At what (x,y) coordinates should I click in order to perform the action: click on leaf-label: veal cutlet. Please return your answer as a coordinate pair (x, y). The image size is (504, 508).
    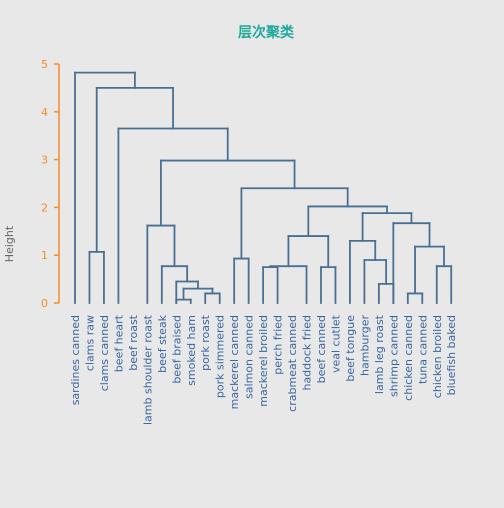
    Looking at the image, I should click on (335, 343).